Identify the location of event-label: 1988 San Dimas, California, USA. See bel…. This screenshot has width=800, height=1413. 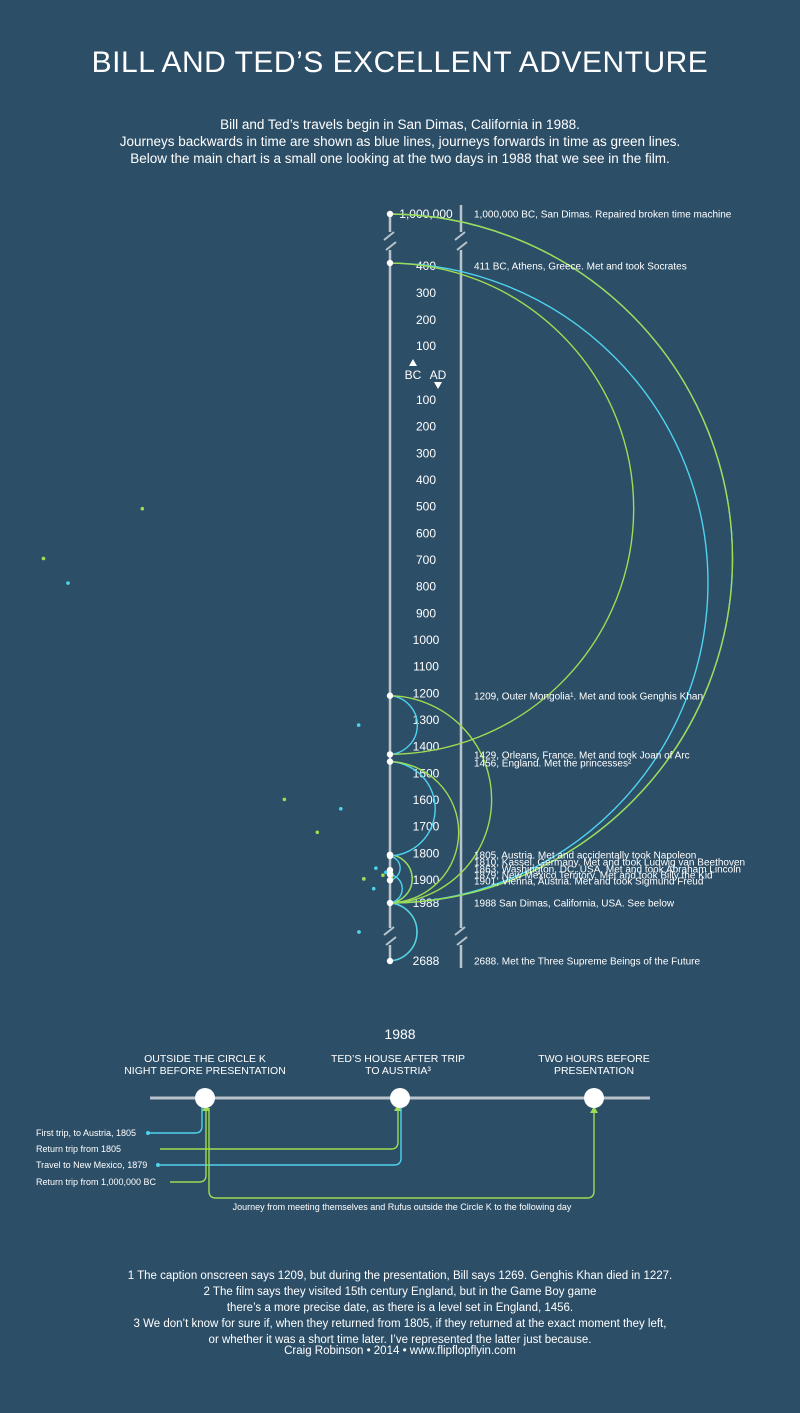
(574, 904).